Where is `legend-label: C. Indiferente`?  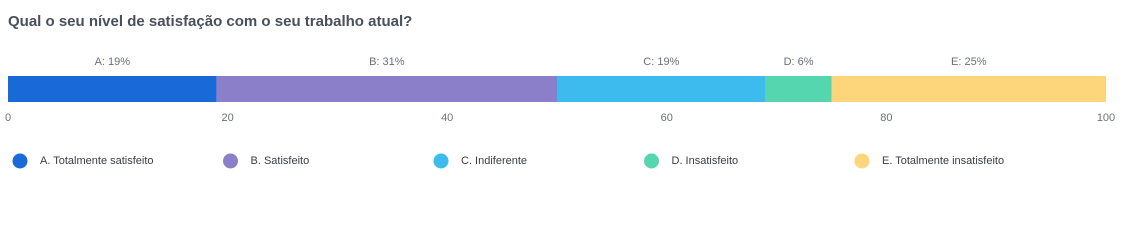 legend-label: C. Indiferente is located at coordinates (494, 161).